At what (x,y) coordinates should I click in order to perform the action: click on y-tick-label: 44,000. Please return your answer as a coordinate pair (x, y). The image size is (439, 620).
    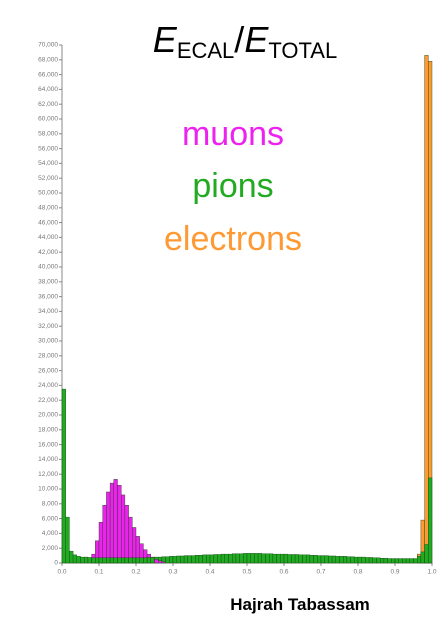
    Looking at the image, I should click on (48, 237).